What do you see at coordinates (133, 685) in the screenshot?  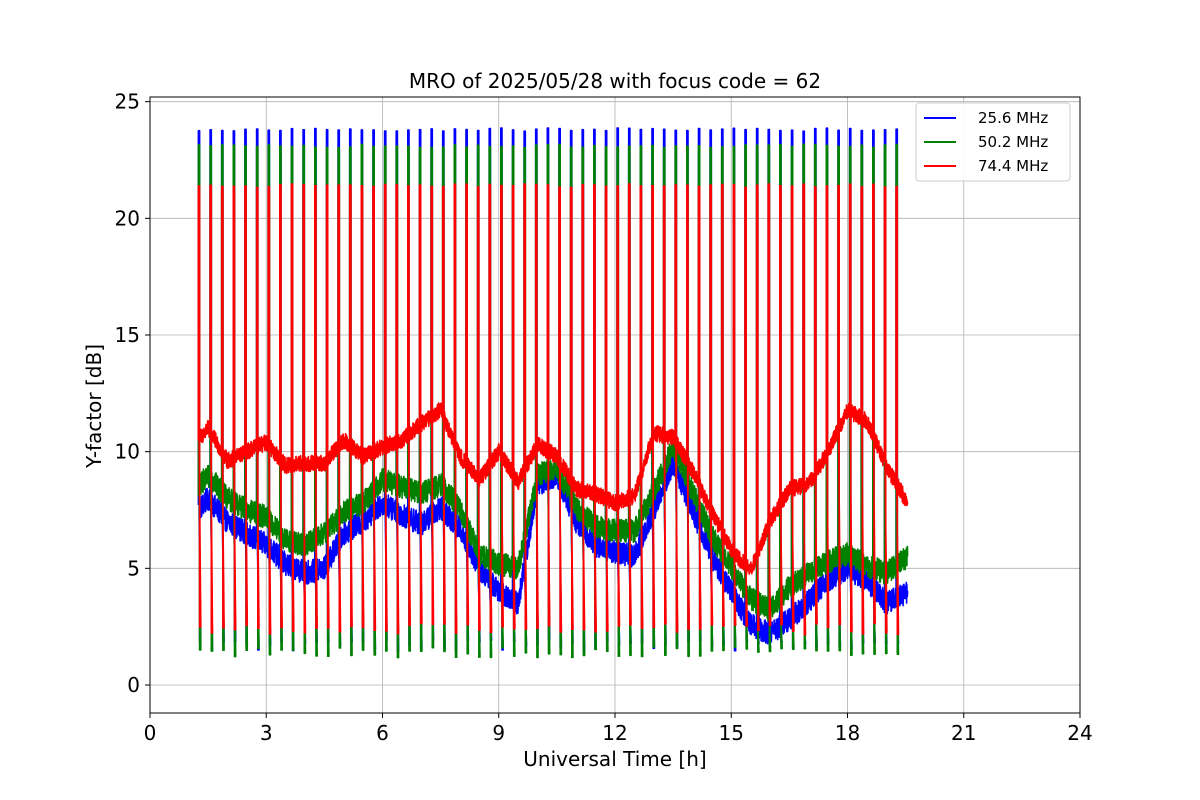 I see `y-tick-label: 0` at bounding box center [133, 685].